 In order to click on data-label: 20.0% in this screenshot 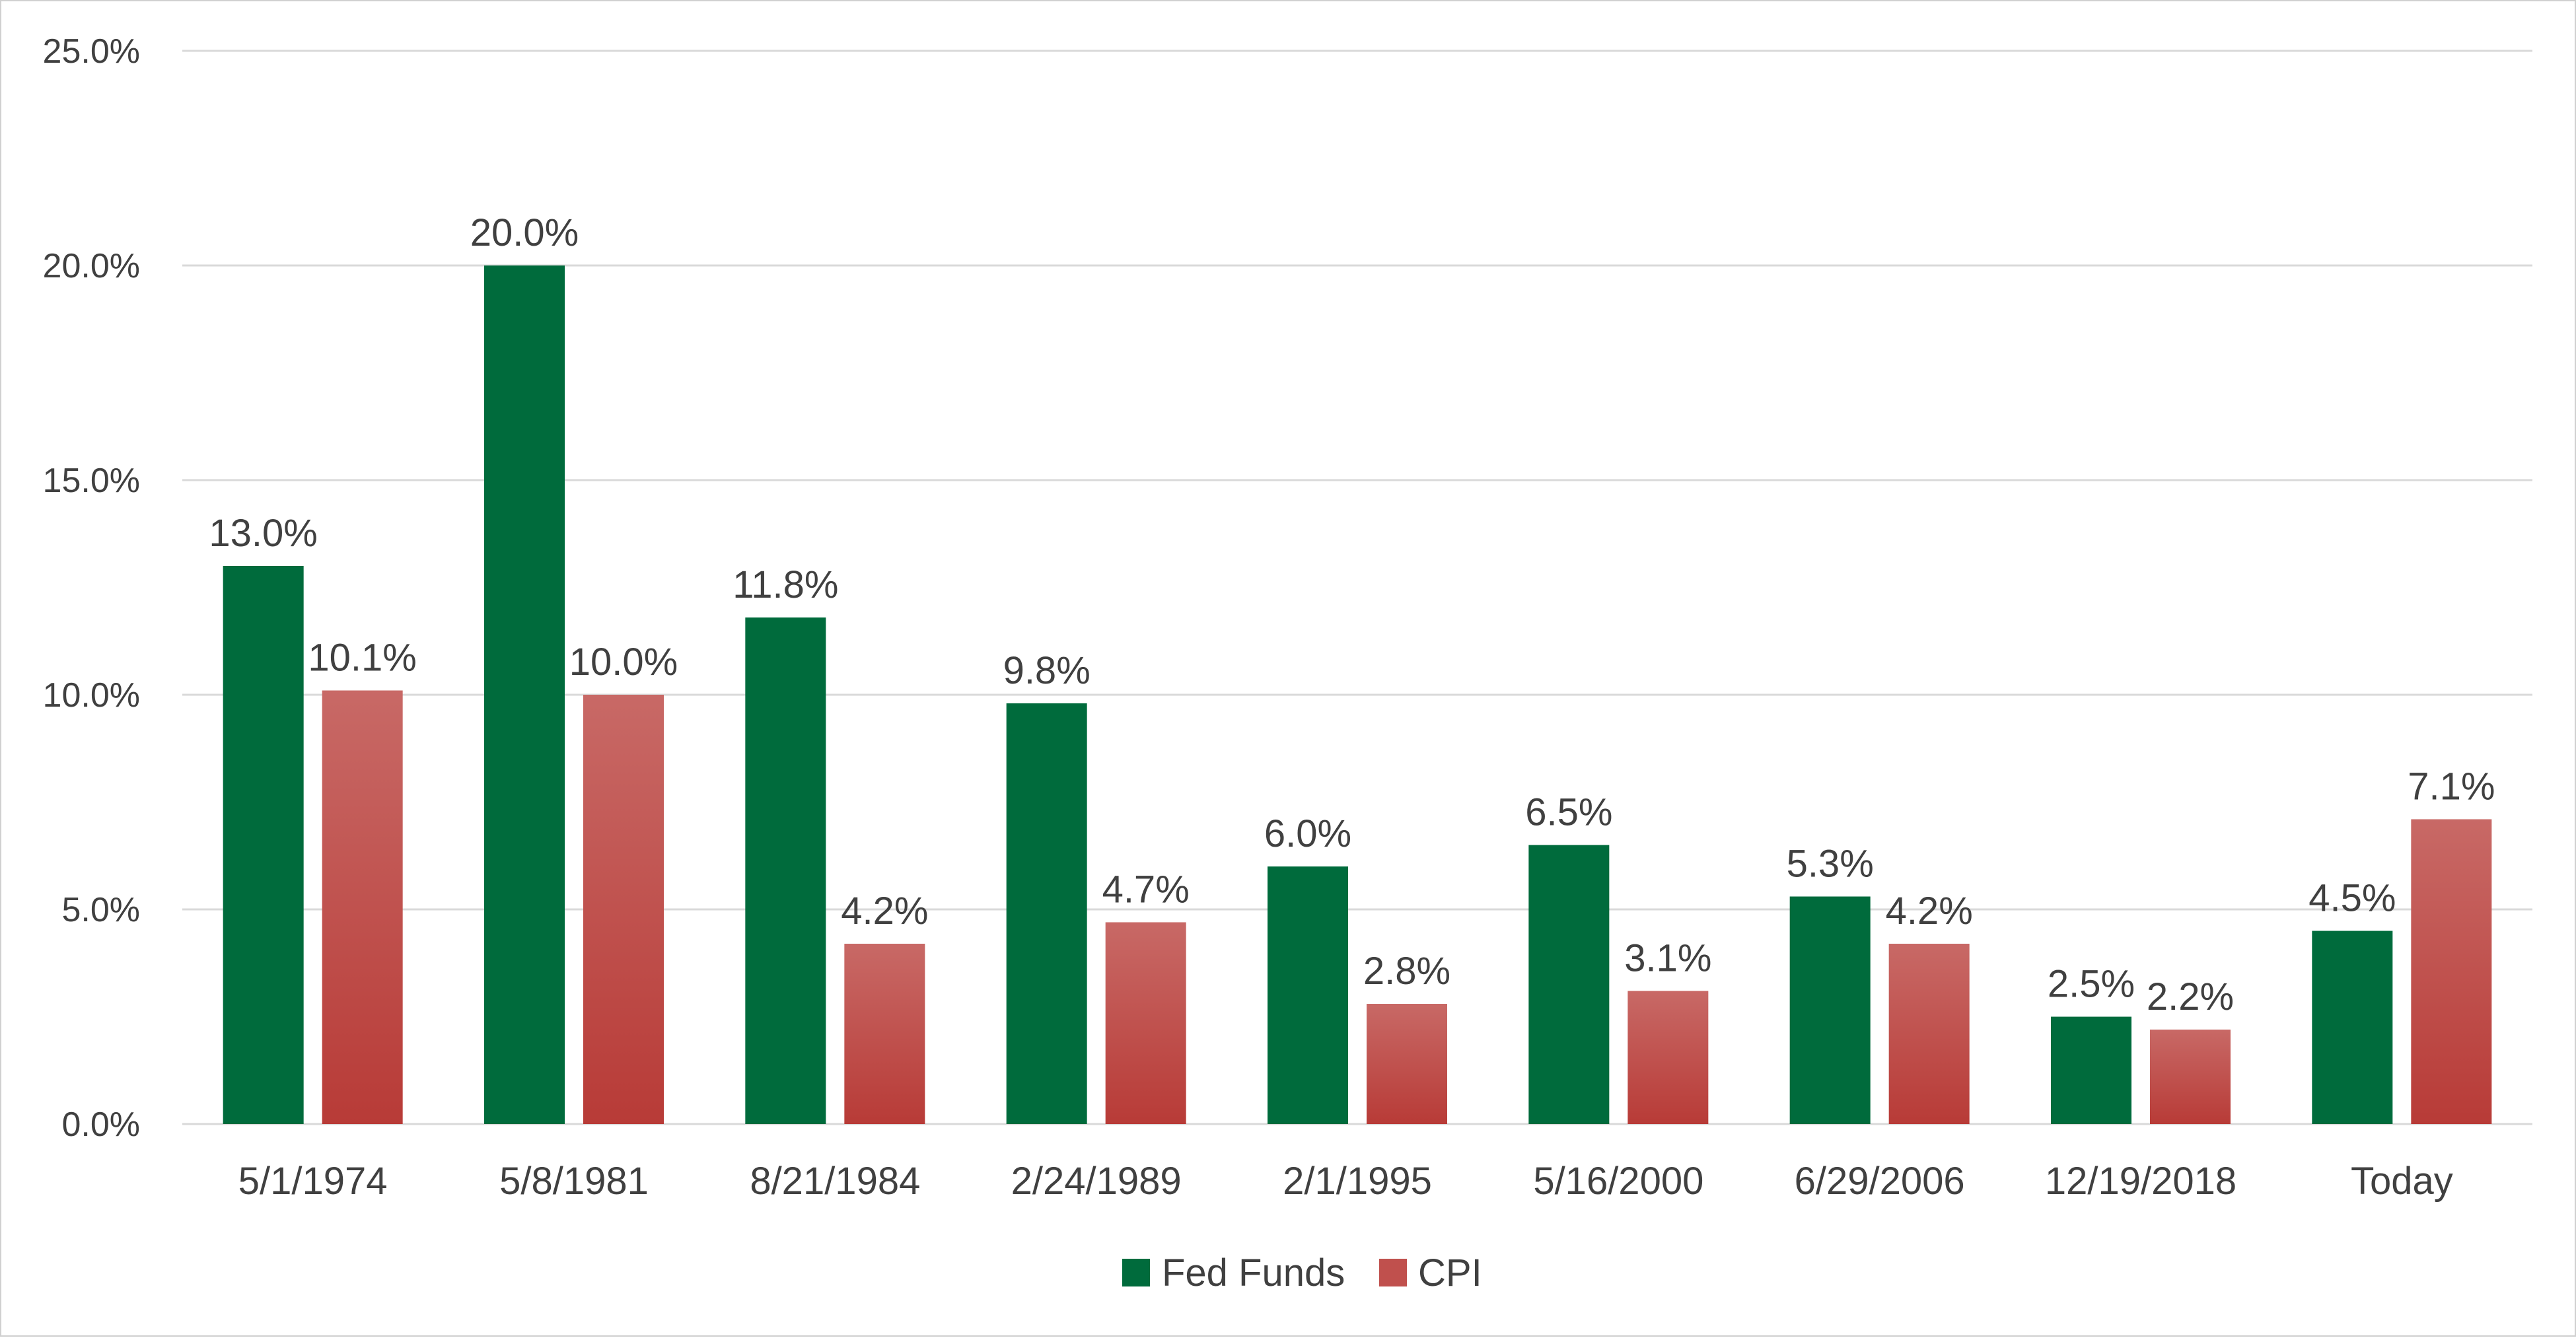, I will do `click(524, 232)`.